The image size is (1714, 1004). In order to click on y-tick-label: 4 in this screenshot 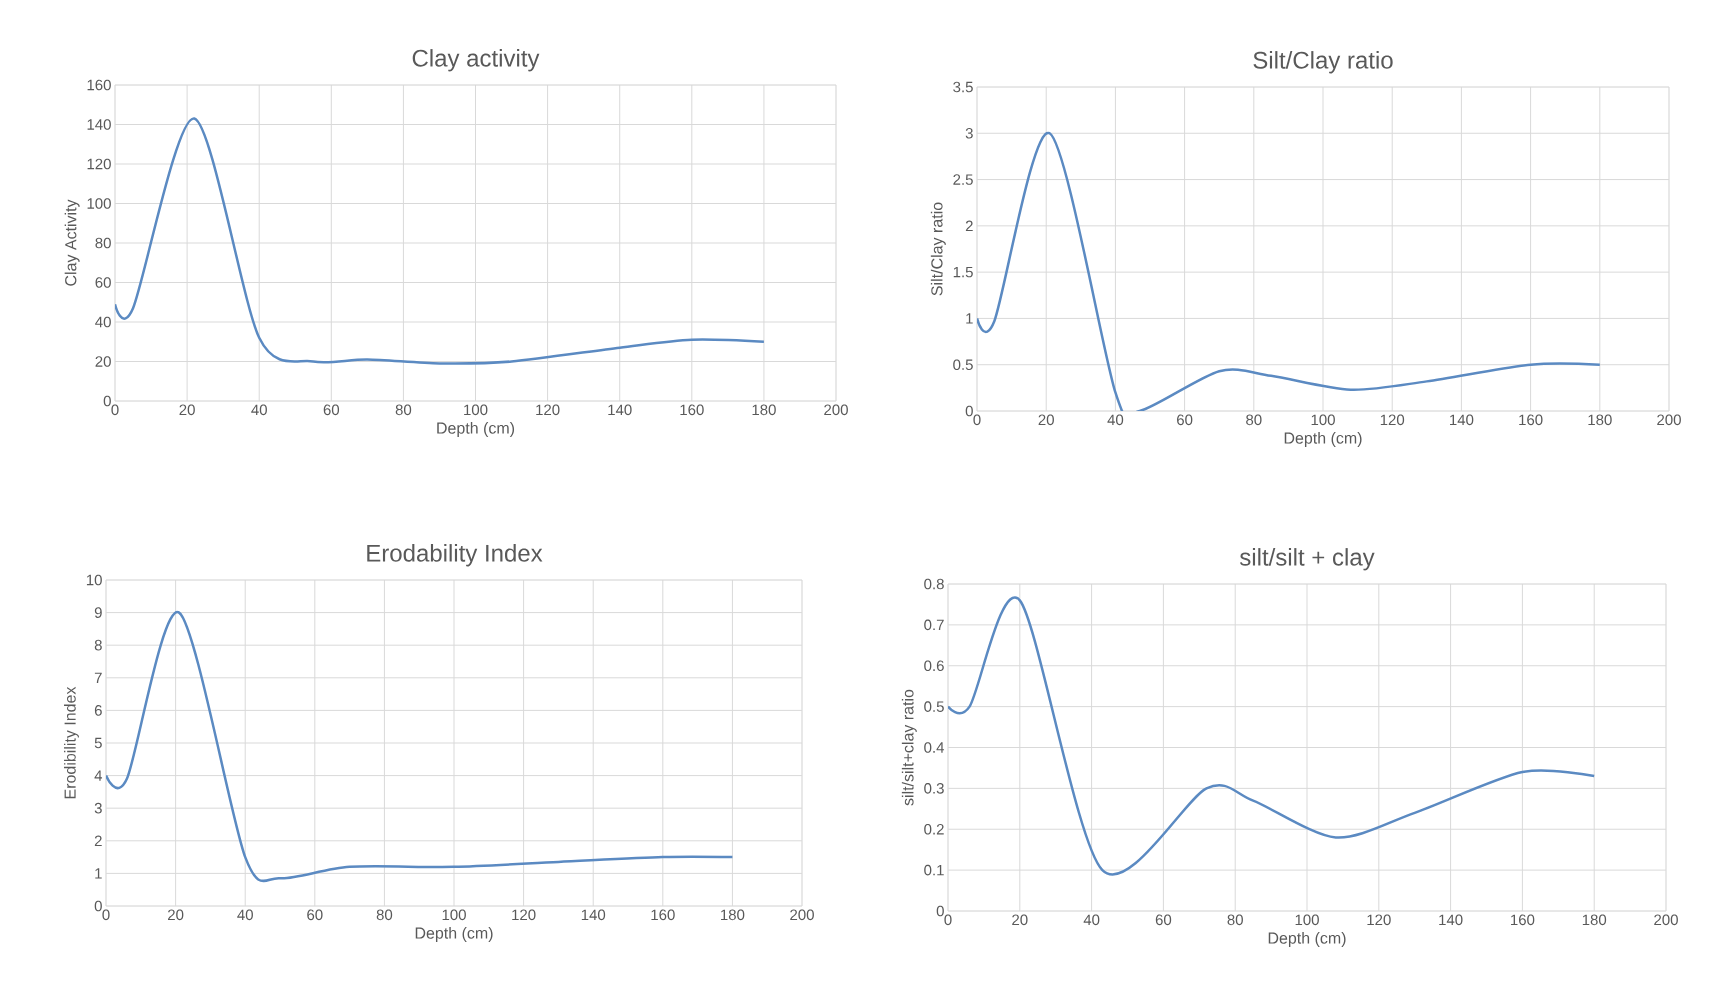, I will do `click(98, 775)`.